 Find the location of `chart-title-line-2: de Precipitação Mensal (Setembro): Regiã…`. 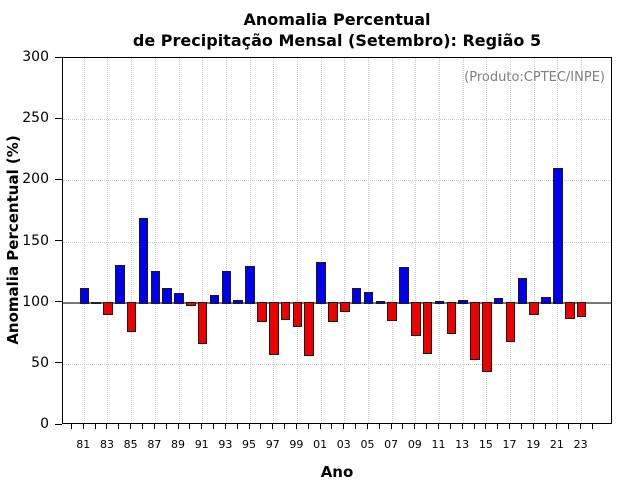

chart-title-line-2: de Precipitação Mensal (Setembro): Regiã… is located at coordinates (337, 40).